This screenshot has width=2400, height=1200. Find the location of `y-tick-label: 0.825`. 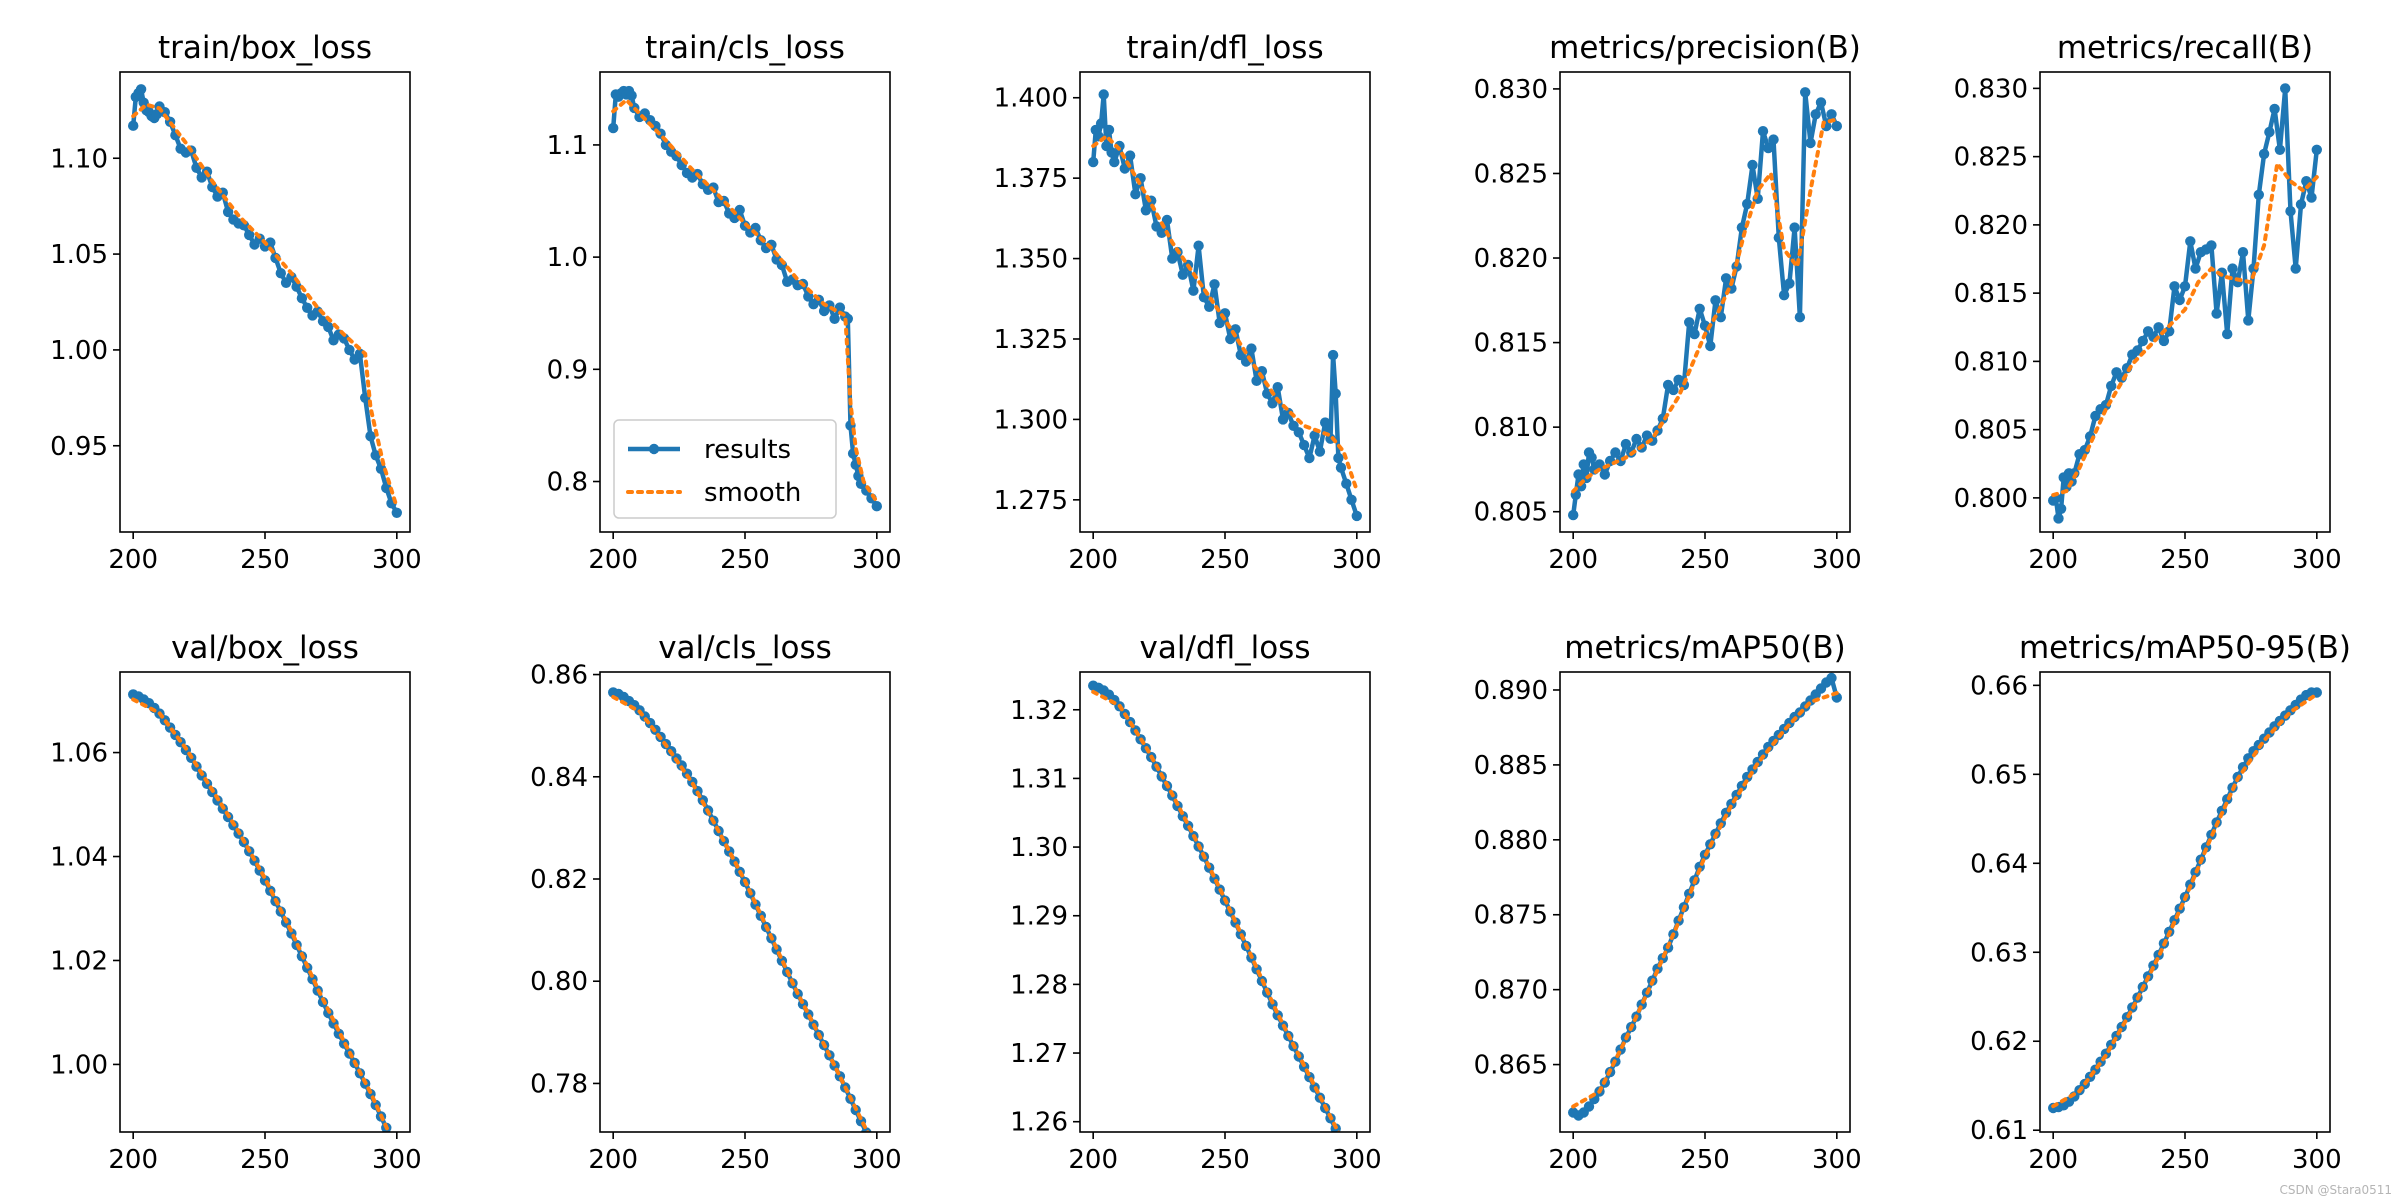

y-tick-label: 0.825 is located at coordinates (1991, 158).